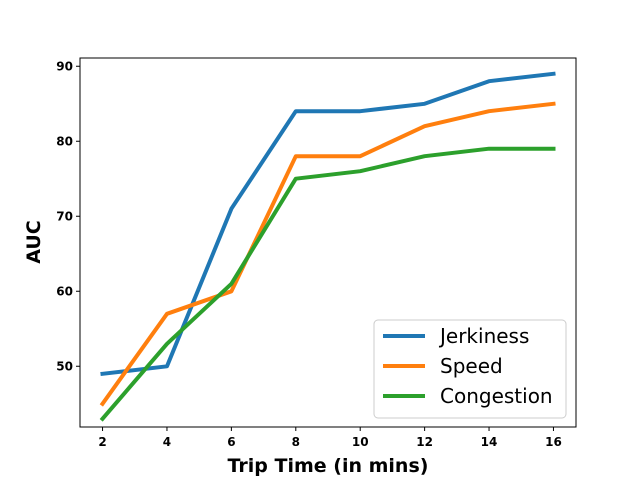  Describe the element at coordinates (489, 442) in the screenshot. I see `x-tick-label: 14` at that location.